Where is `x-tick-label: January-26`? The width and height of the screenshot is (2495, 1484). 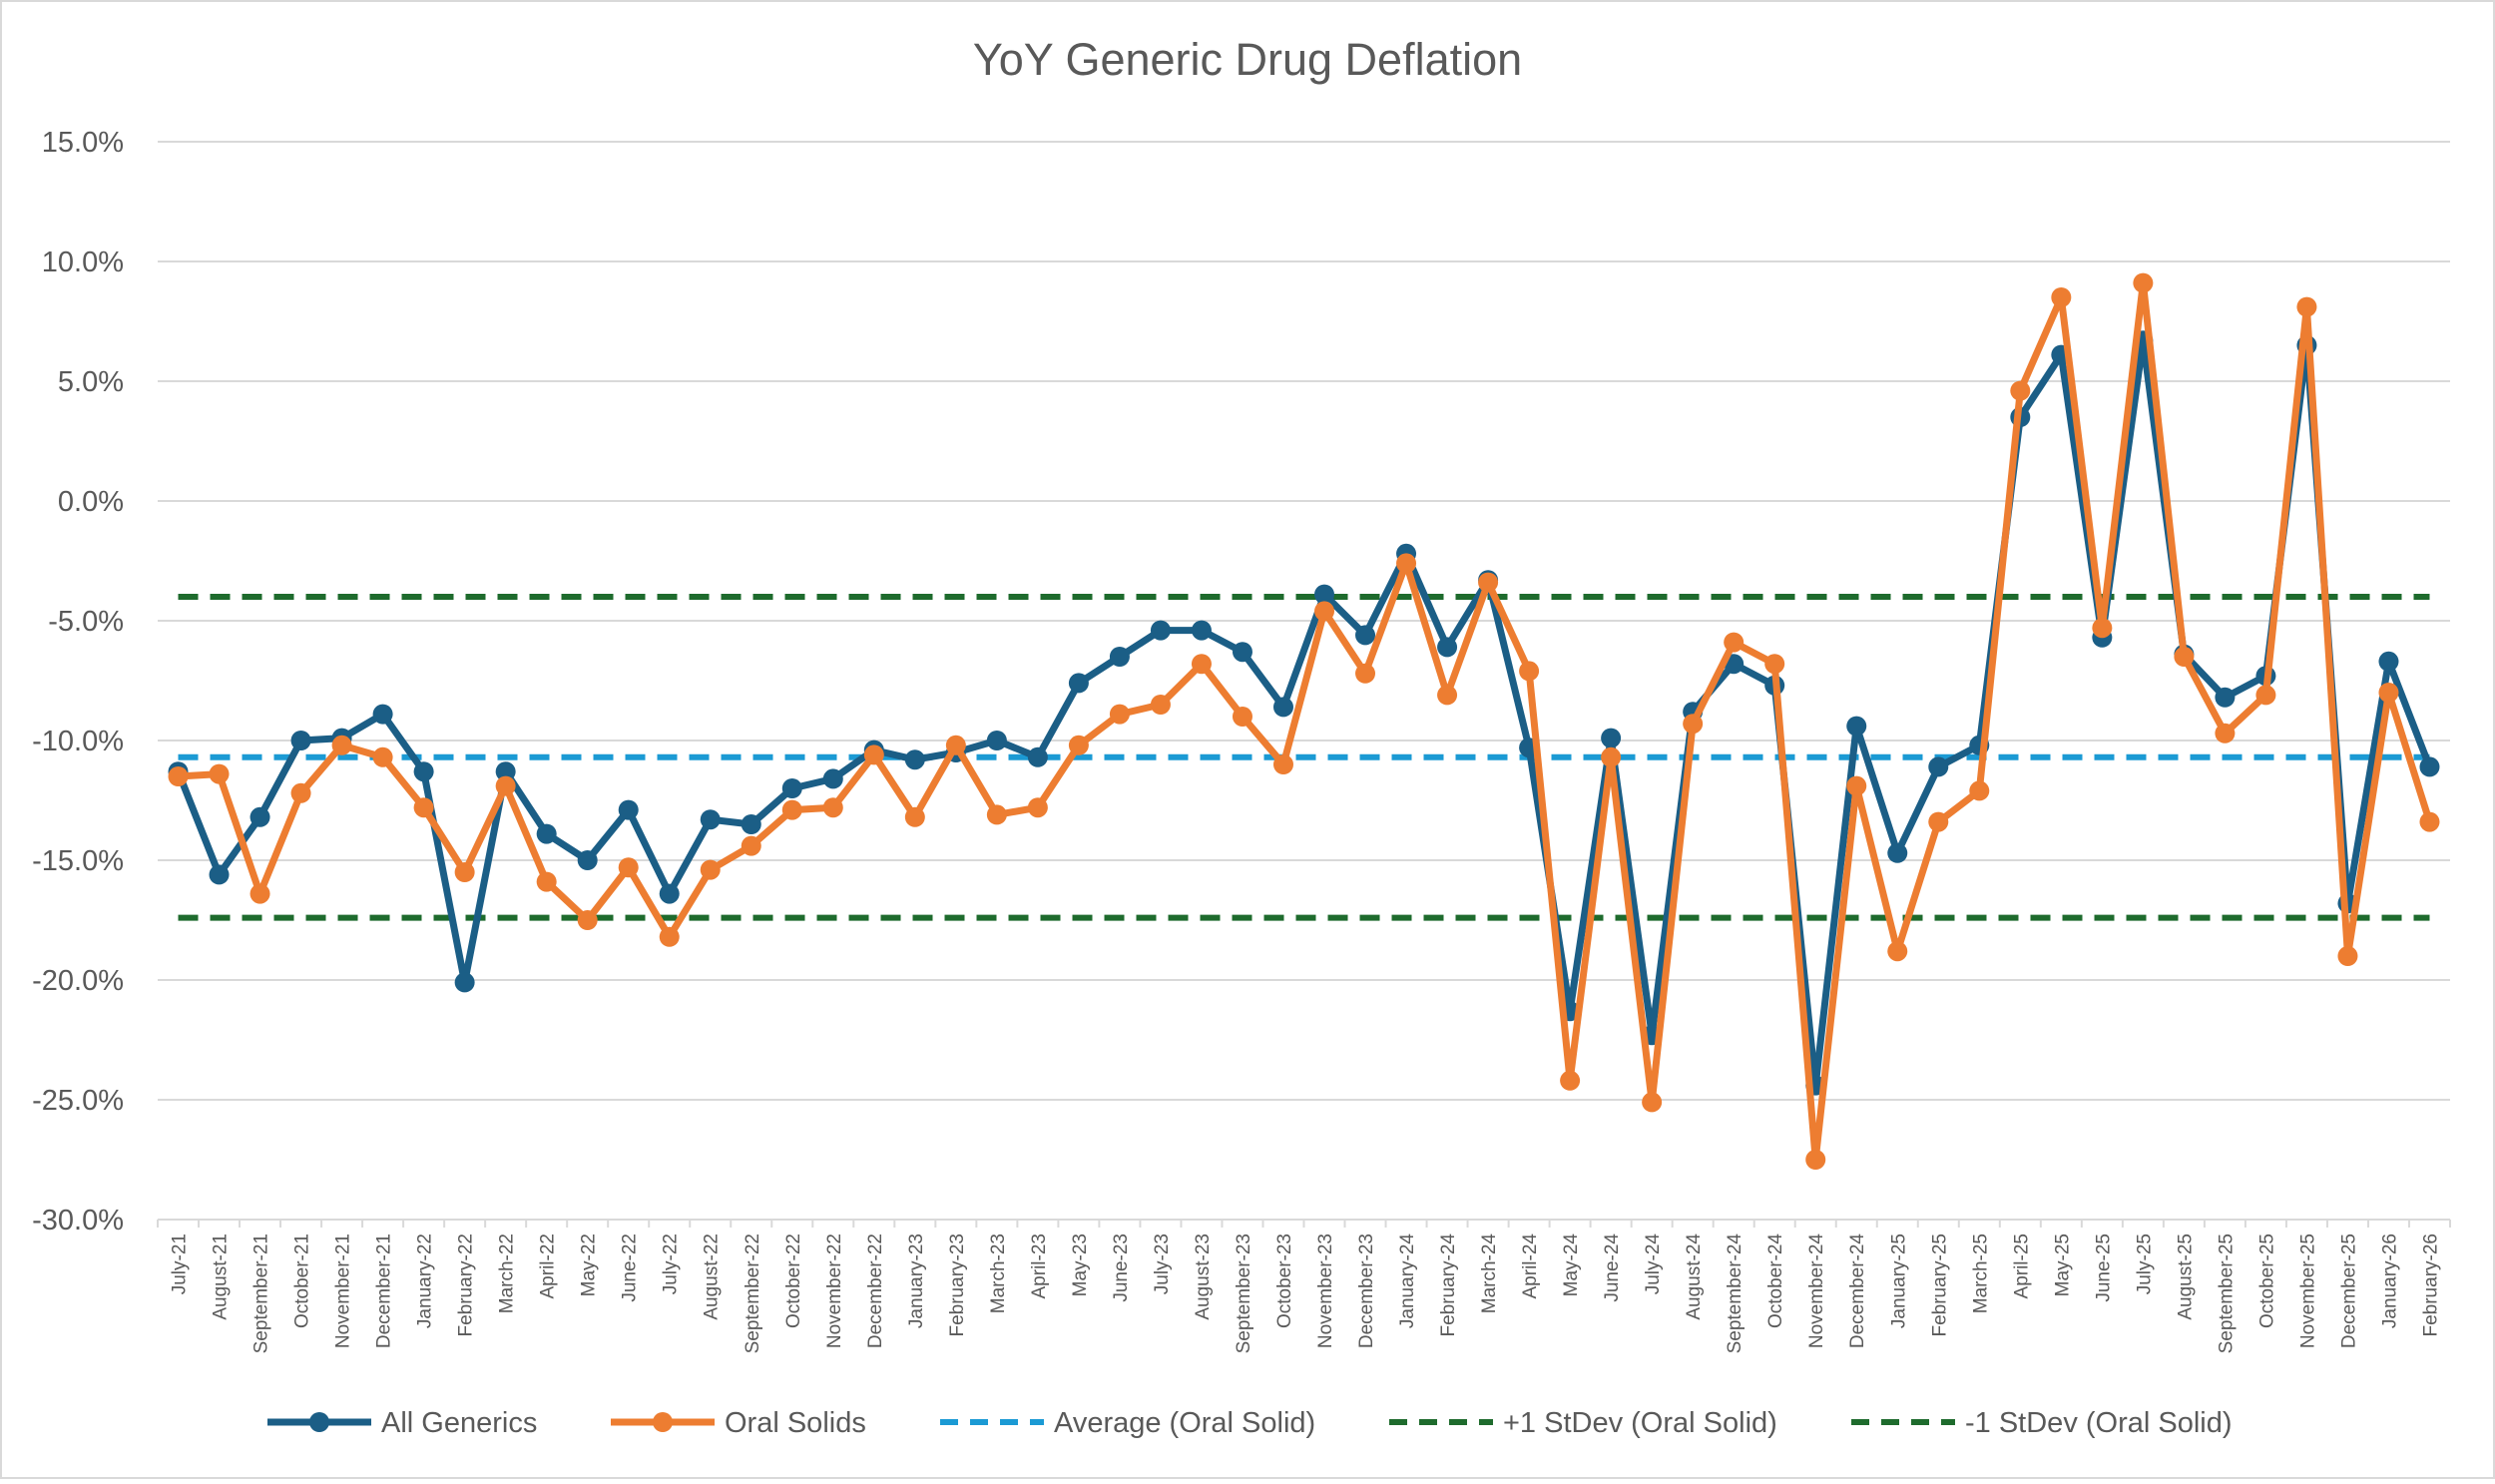 x-tick-label: January-26 is located at coordinates (2389, 1281).